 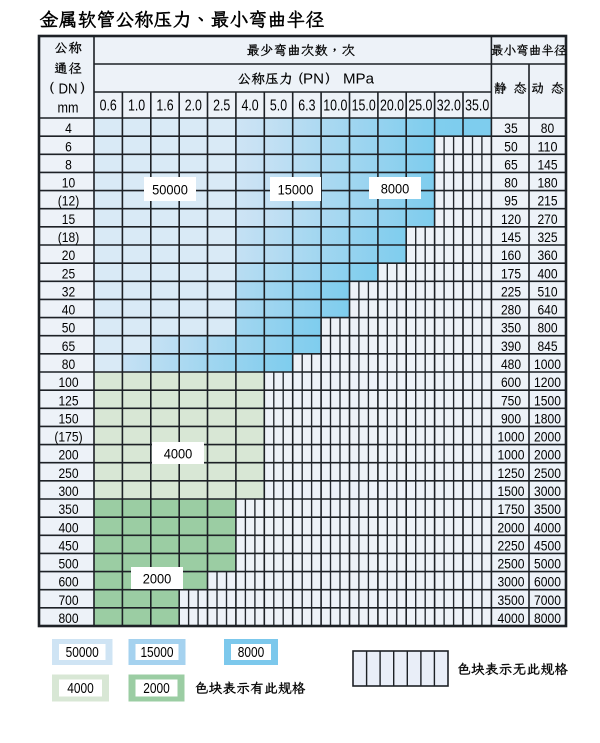 I want to click on svg-text: 750, so click(x=511, y=401).